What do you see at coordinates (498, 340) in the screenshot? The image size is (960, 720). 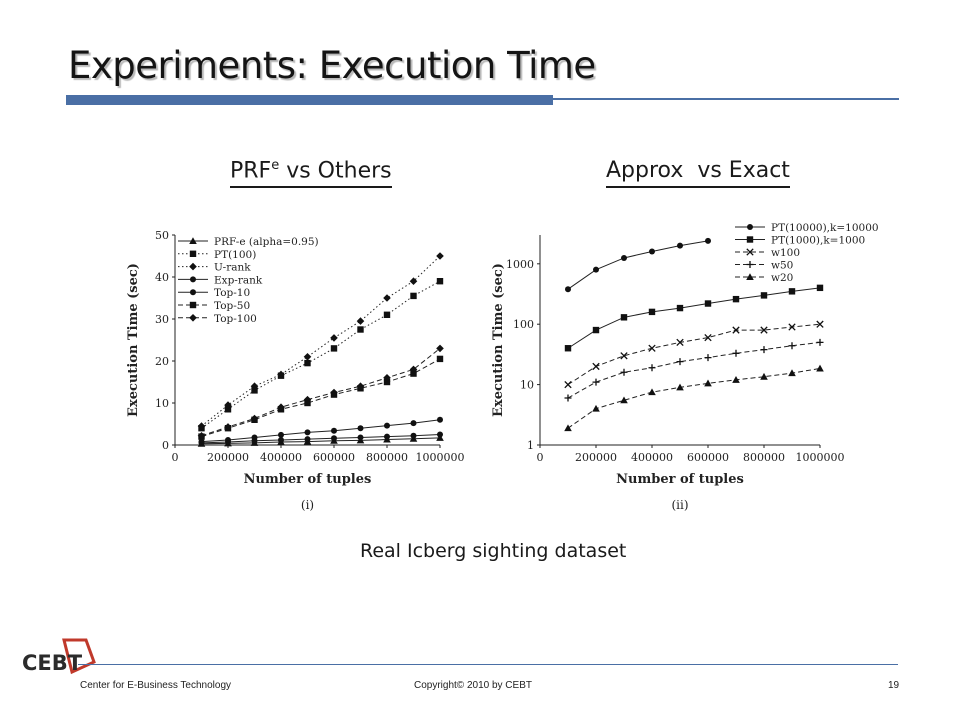 I see `y-axis-label: Execution Time (sec)` at bounding box center [498, 340].